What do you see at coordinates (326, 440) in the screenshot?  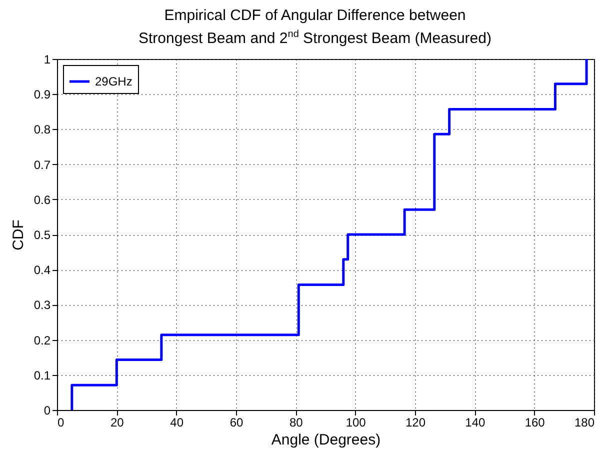 I see `x-axis-title: Angle (Degrees)` at bounding box center [326, 440].